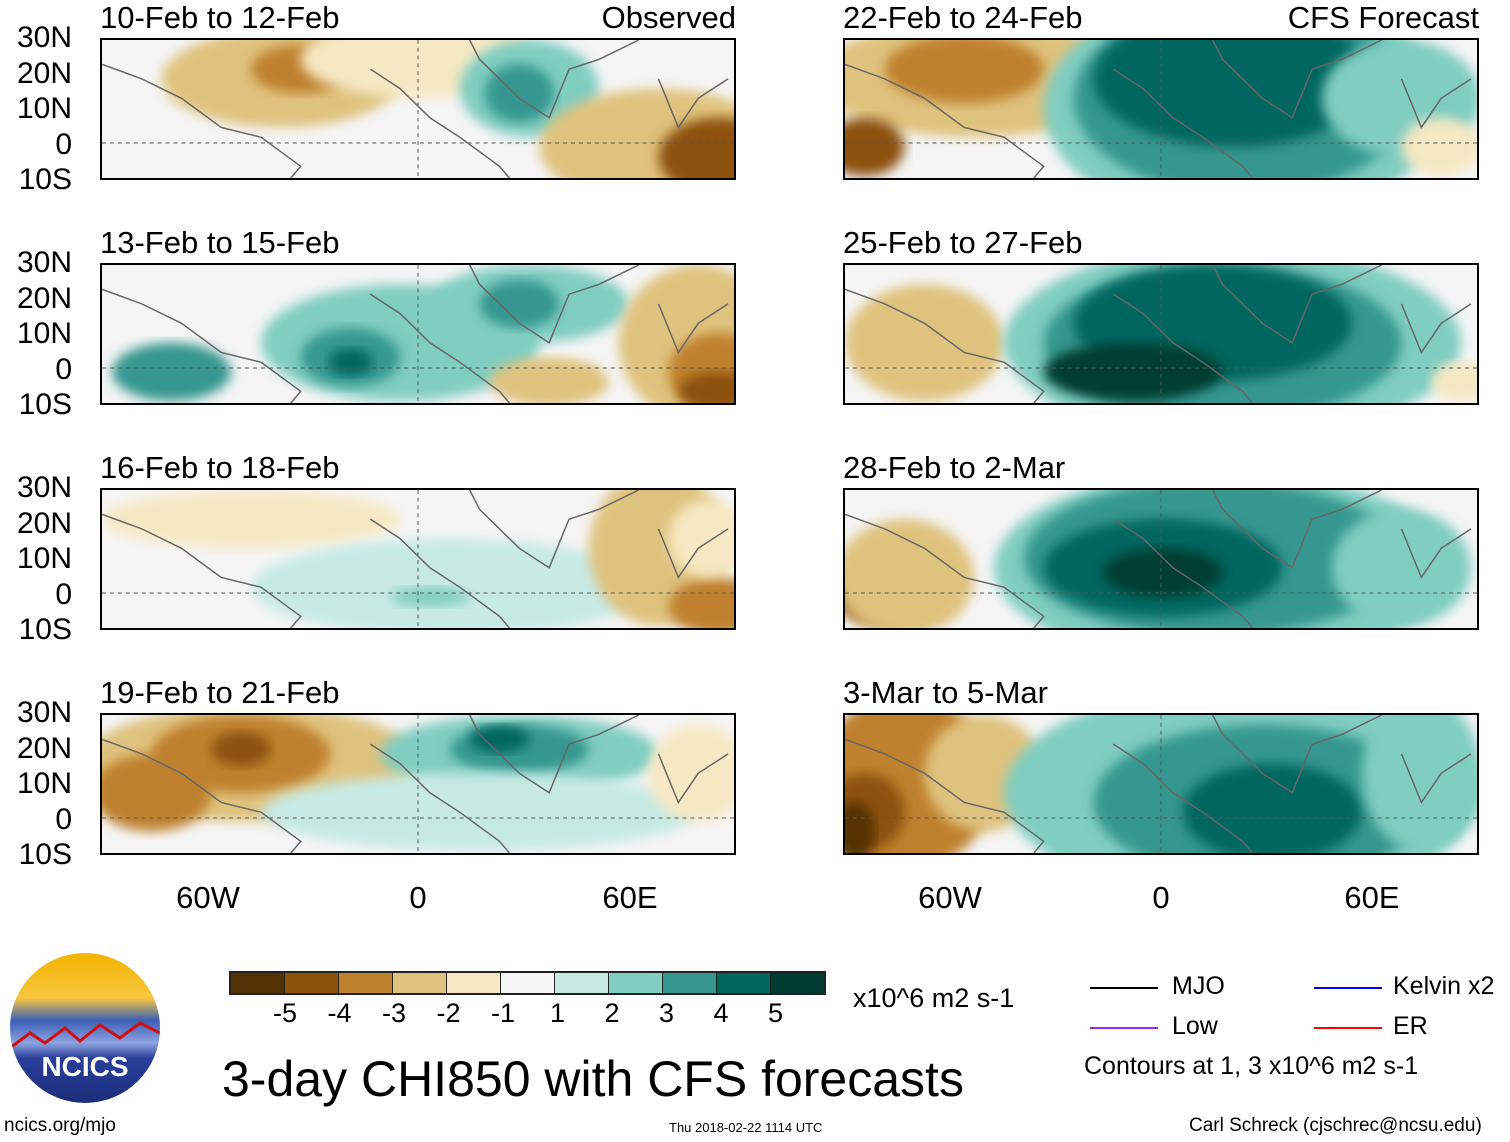  Describe the element at coordinates (1335, 1125) in the screenshot. I see `footer-author: Carl Schreck (cjschrec@ncsu.edu)` at that location.